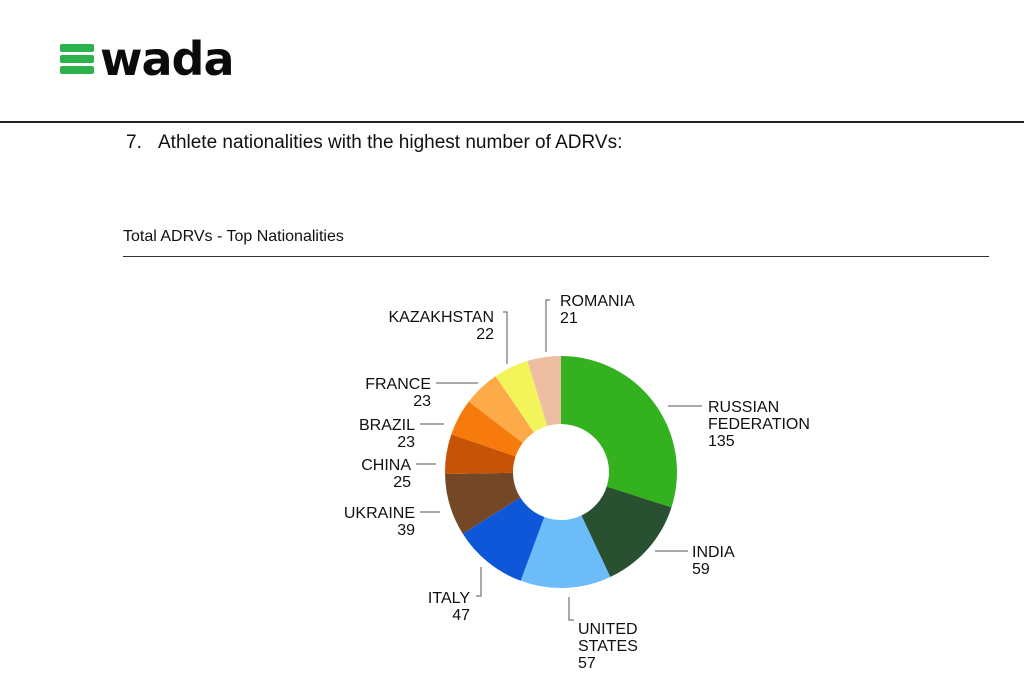  What do you see at coordinates (386, 465) in the screenshot?
I see `slice-category: CHINA` at bounding box center [386, 465].